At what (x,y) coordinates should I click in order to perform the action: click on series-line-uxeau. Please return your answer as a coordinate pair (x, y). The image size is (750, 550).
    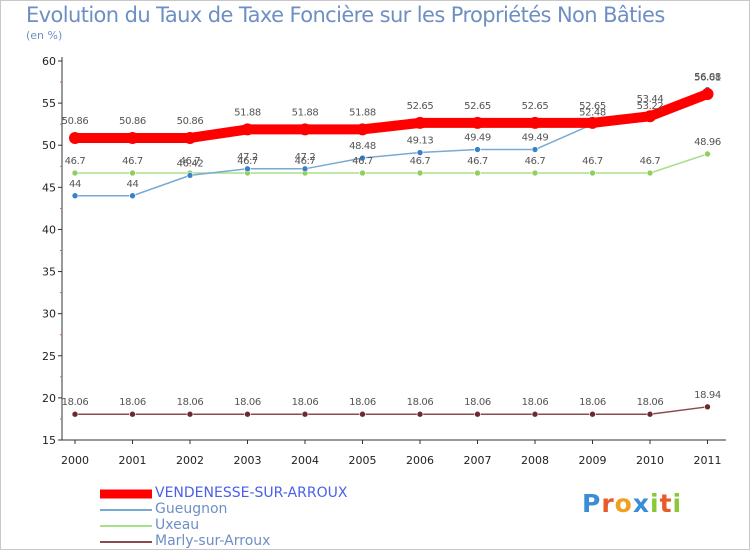
    Looking at the image, I should click on (391, 163).